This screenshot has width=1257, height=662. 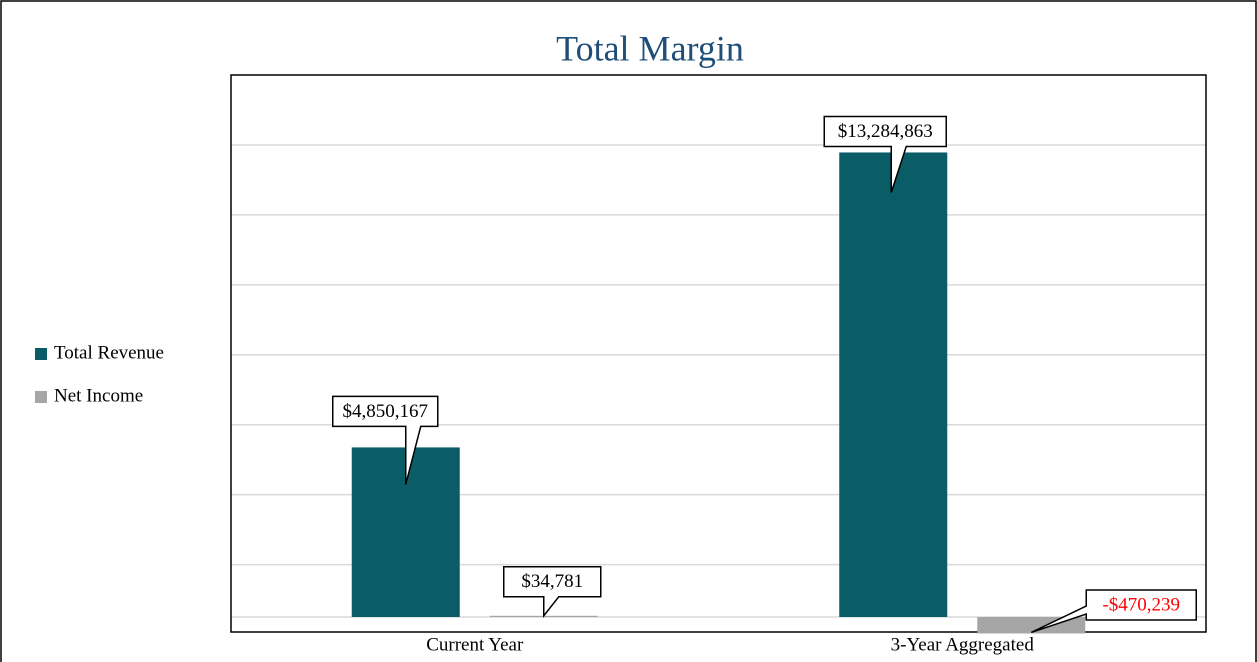 I want to click on data-label: -$470,239, so click(x=1141, y=604).